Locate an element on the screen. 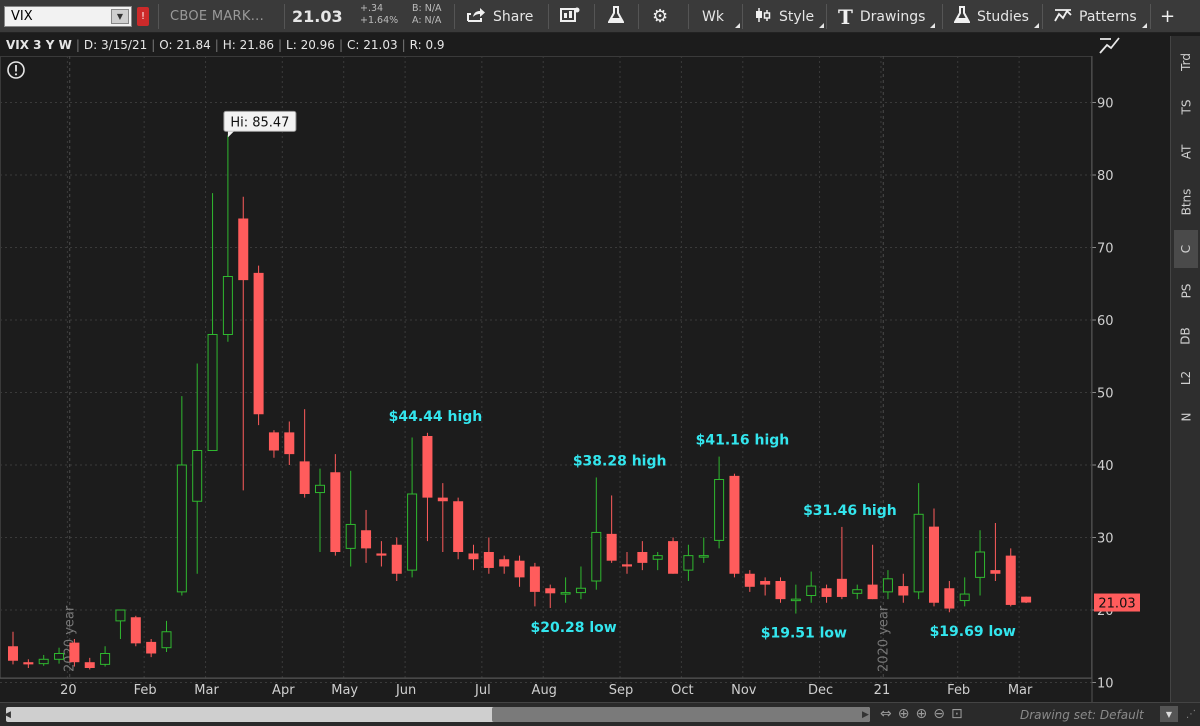 This screenshot has height=726, width=1200. side-tab-ts: TS is located at coordinates (1186, 107).